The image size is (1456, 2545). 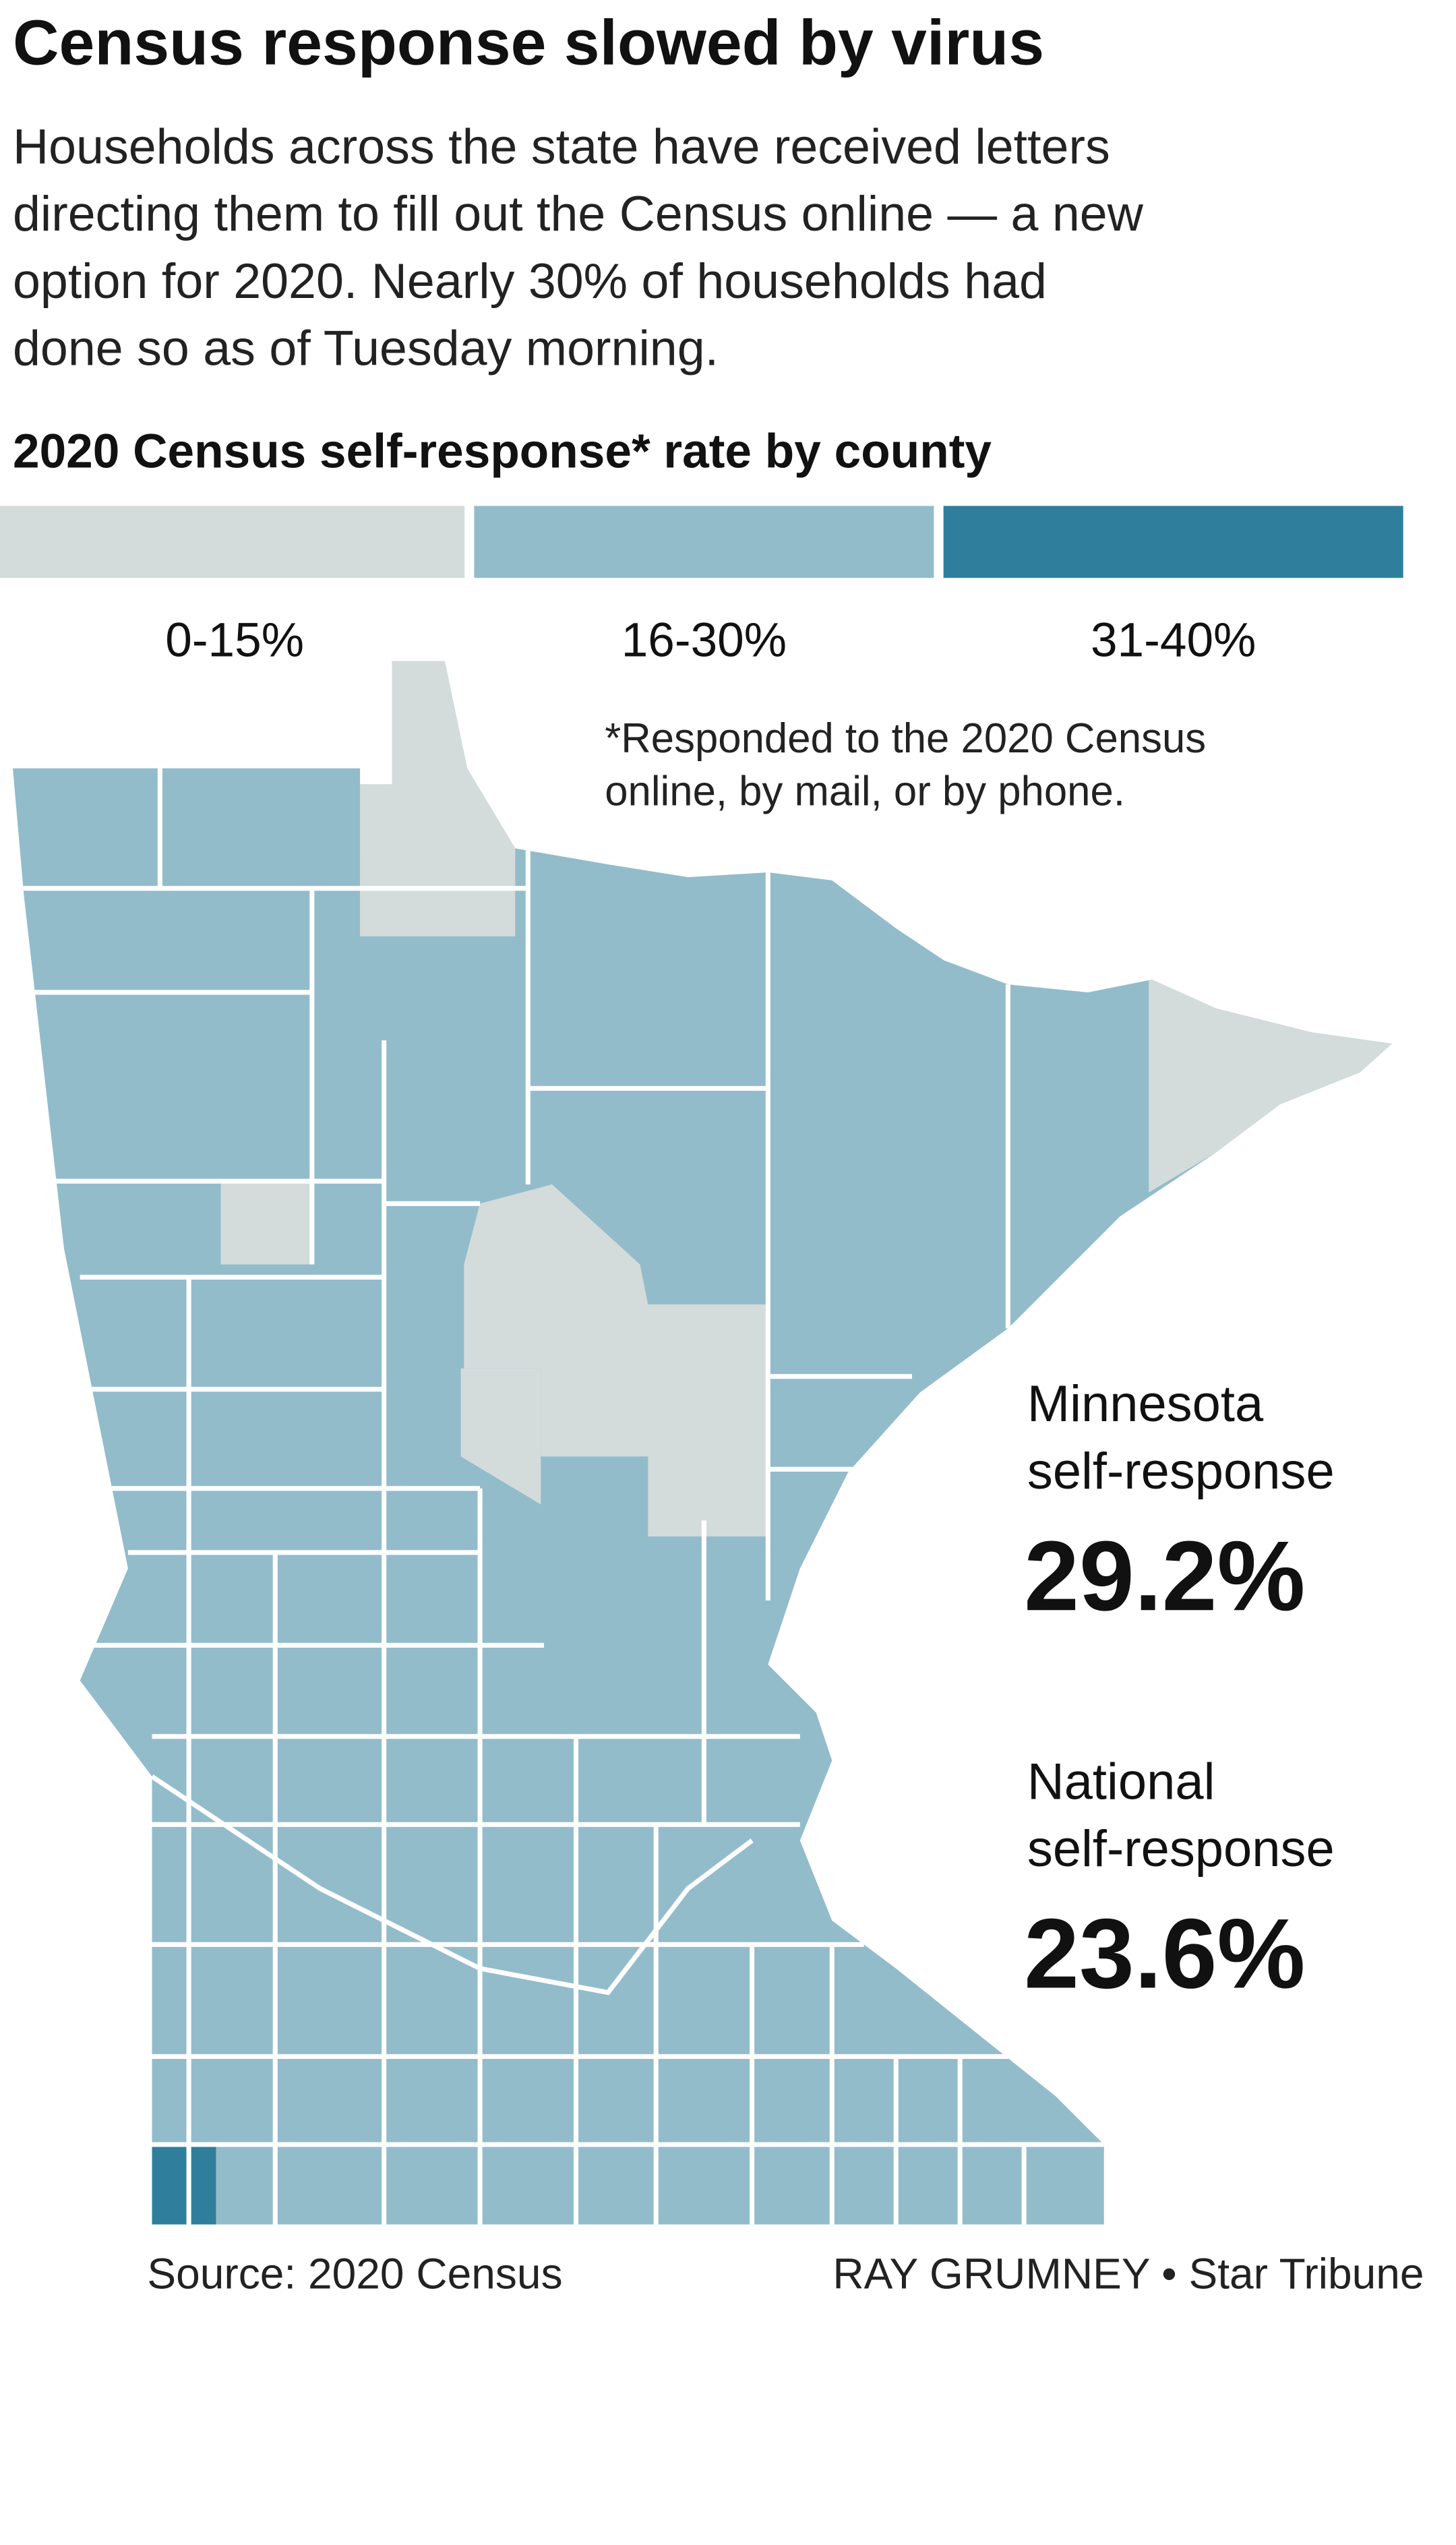 I want to click on credit: RAY GRUMNEY • Star Tribune, so click(x=1128, y=2274).